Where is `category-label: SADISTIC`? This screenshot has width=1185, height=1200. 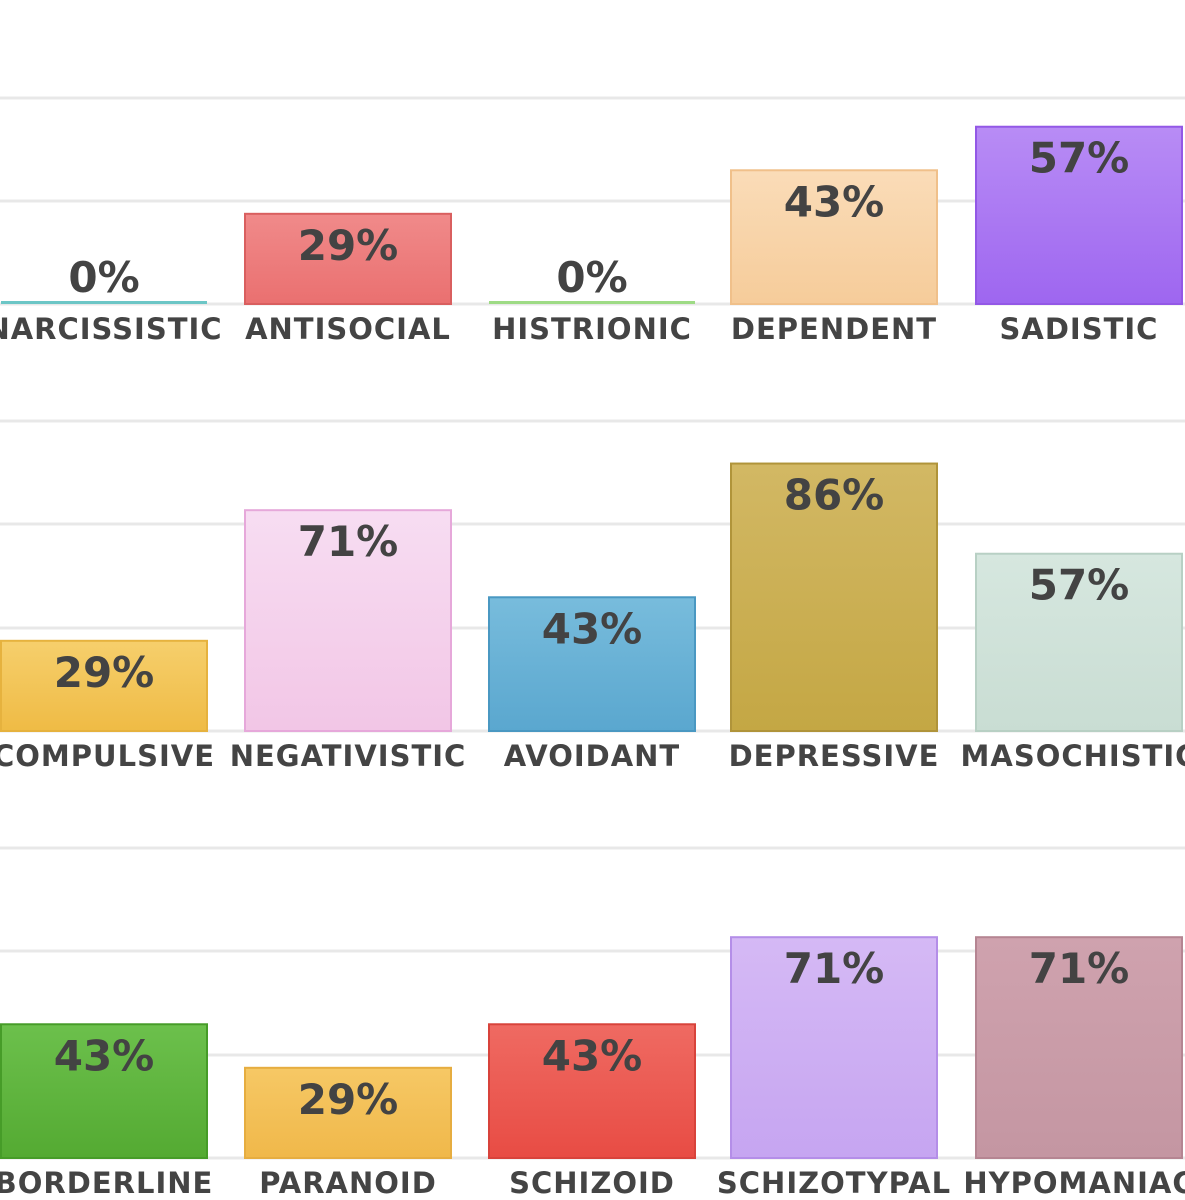
category-label: SADISTIC is located at coordinates (1079, 329).